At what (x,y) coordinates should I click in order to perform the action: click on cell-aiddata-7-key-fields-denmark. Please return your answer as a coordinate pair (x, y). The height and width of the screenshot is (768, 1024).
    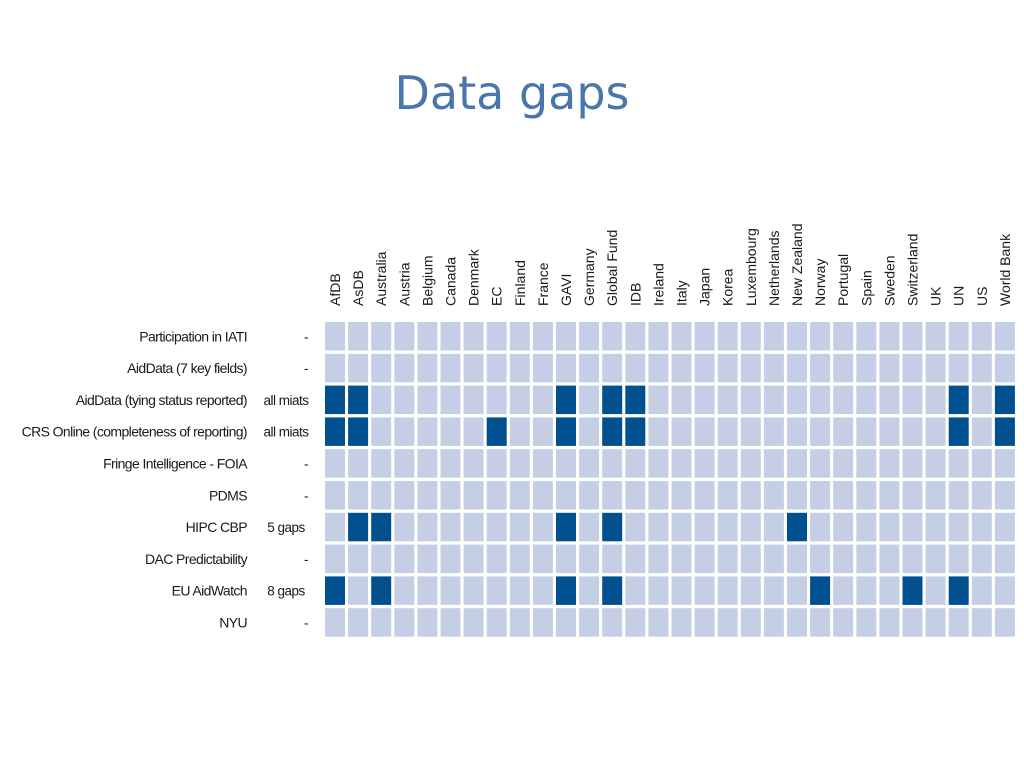
    Looking at the image, I should click on (473, 368).